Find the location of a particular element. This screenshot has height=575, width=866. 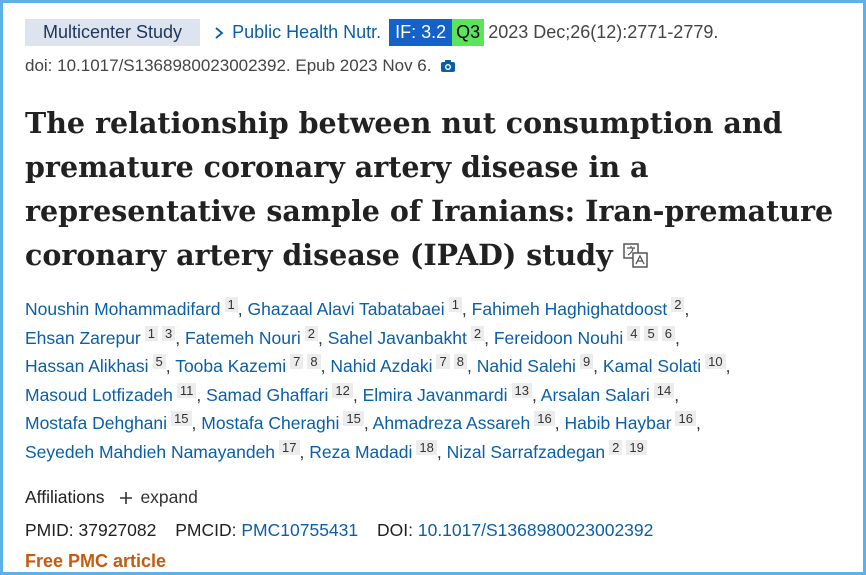

author-name: Nahid Salehi is located at coordinates (526, 366).